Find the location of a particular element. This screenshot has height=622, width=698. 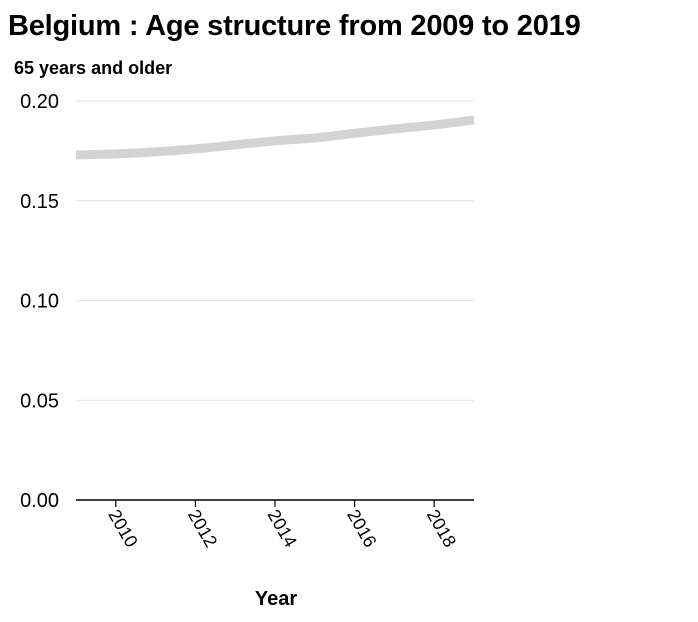

y-tick-label: 0.05 is located at coordinates (39, 401).